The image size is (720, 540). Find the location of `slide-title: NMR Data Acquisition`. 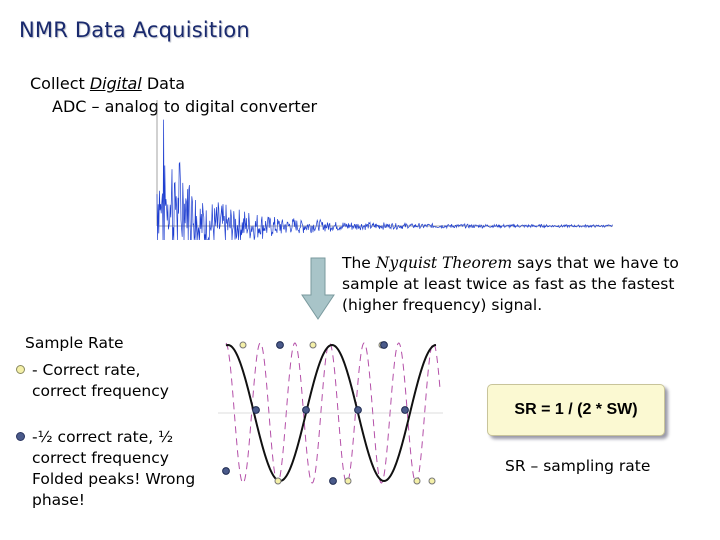

slide-title: NMR Data Acquisition is located at coordinates (134, 30).